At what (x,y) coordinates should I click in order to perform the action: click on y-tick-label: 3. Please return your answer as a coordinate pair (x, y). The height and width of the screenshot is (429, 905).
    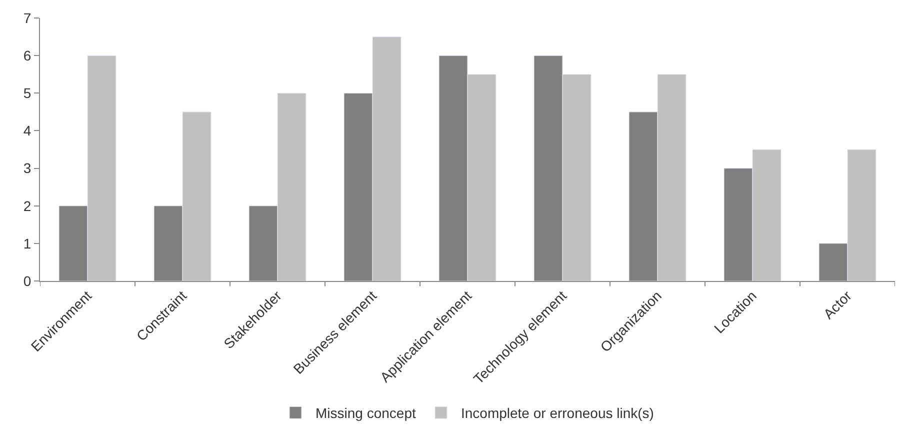
    Looking at the image, I should click on (27, 168).